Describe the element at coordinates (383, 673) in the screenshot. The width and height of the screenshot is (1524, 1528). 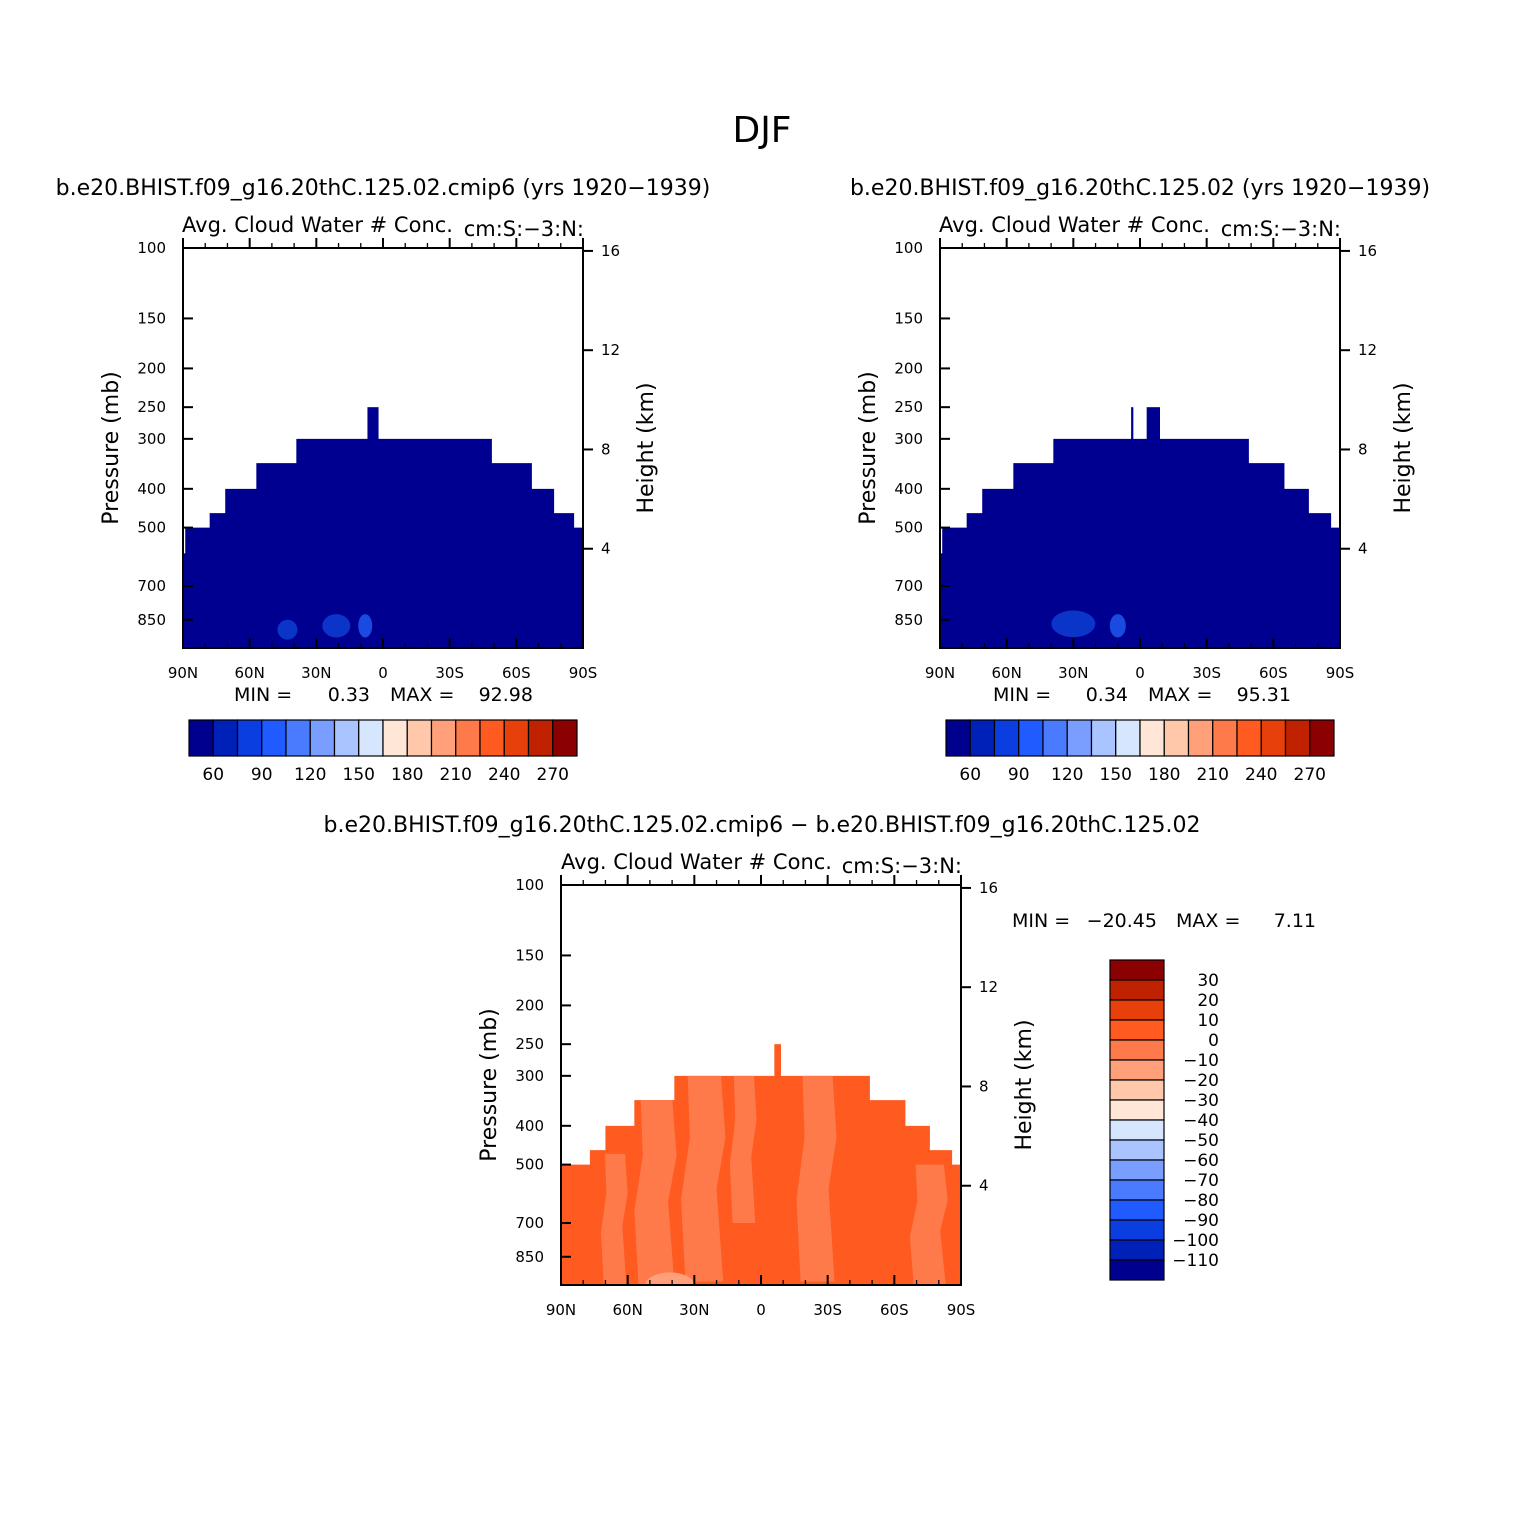
I see `panel-1-x-tick-label: 0` at that location.